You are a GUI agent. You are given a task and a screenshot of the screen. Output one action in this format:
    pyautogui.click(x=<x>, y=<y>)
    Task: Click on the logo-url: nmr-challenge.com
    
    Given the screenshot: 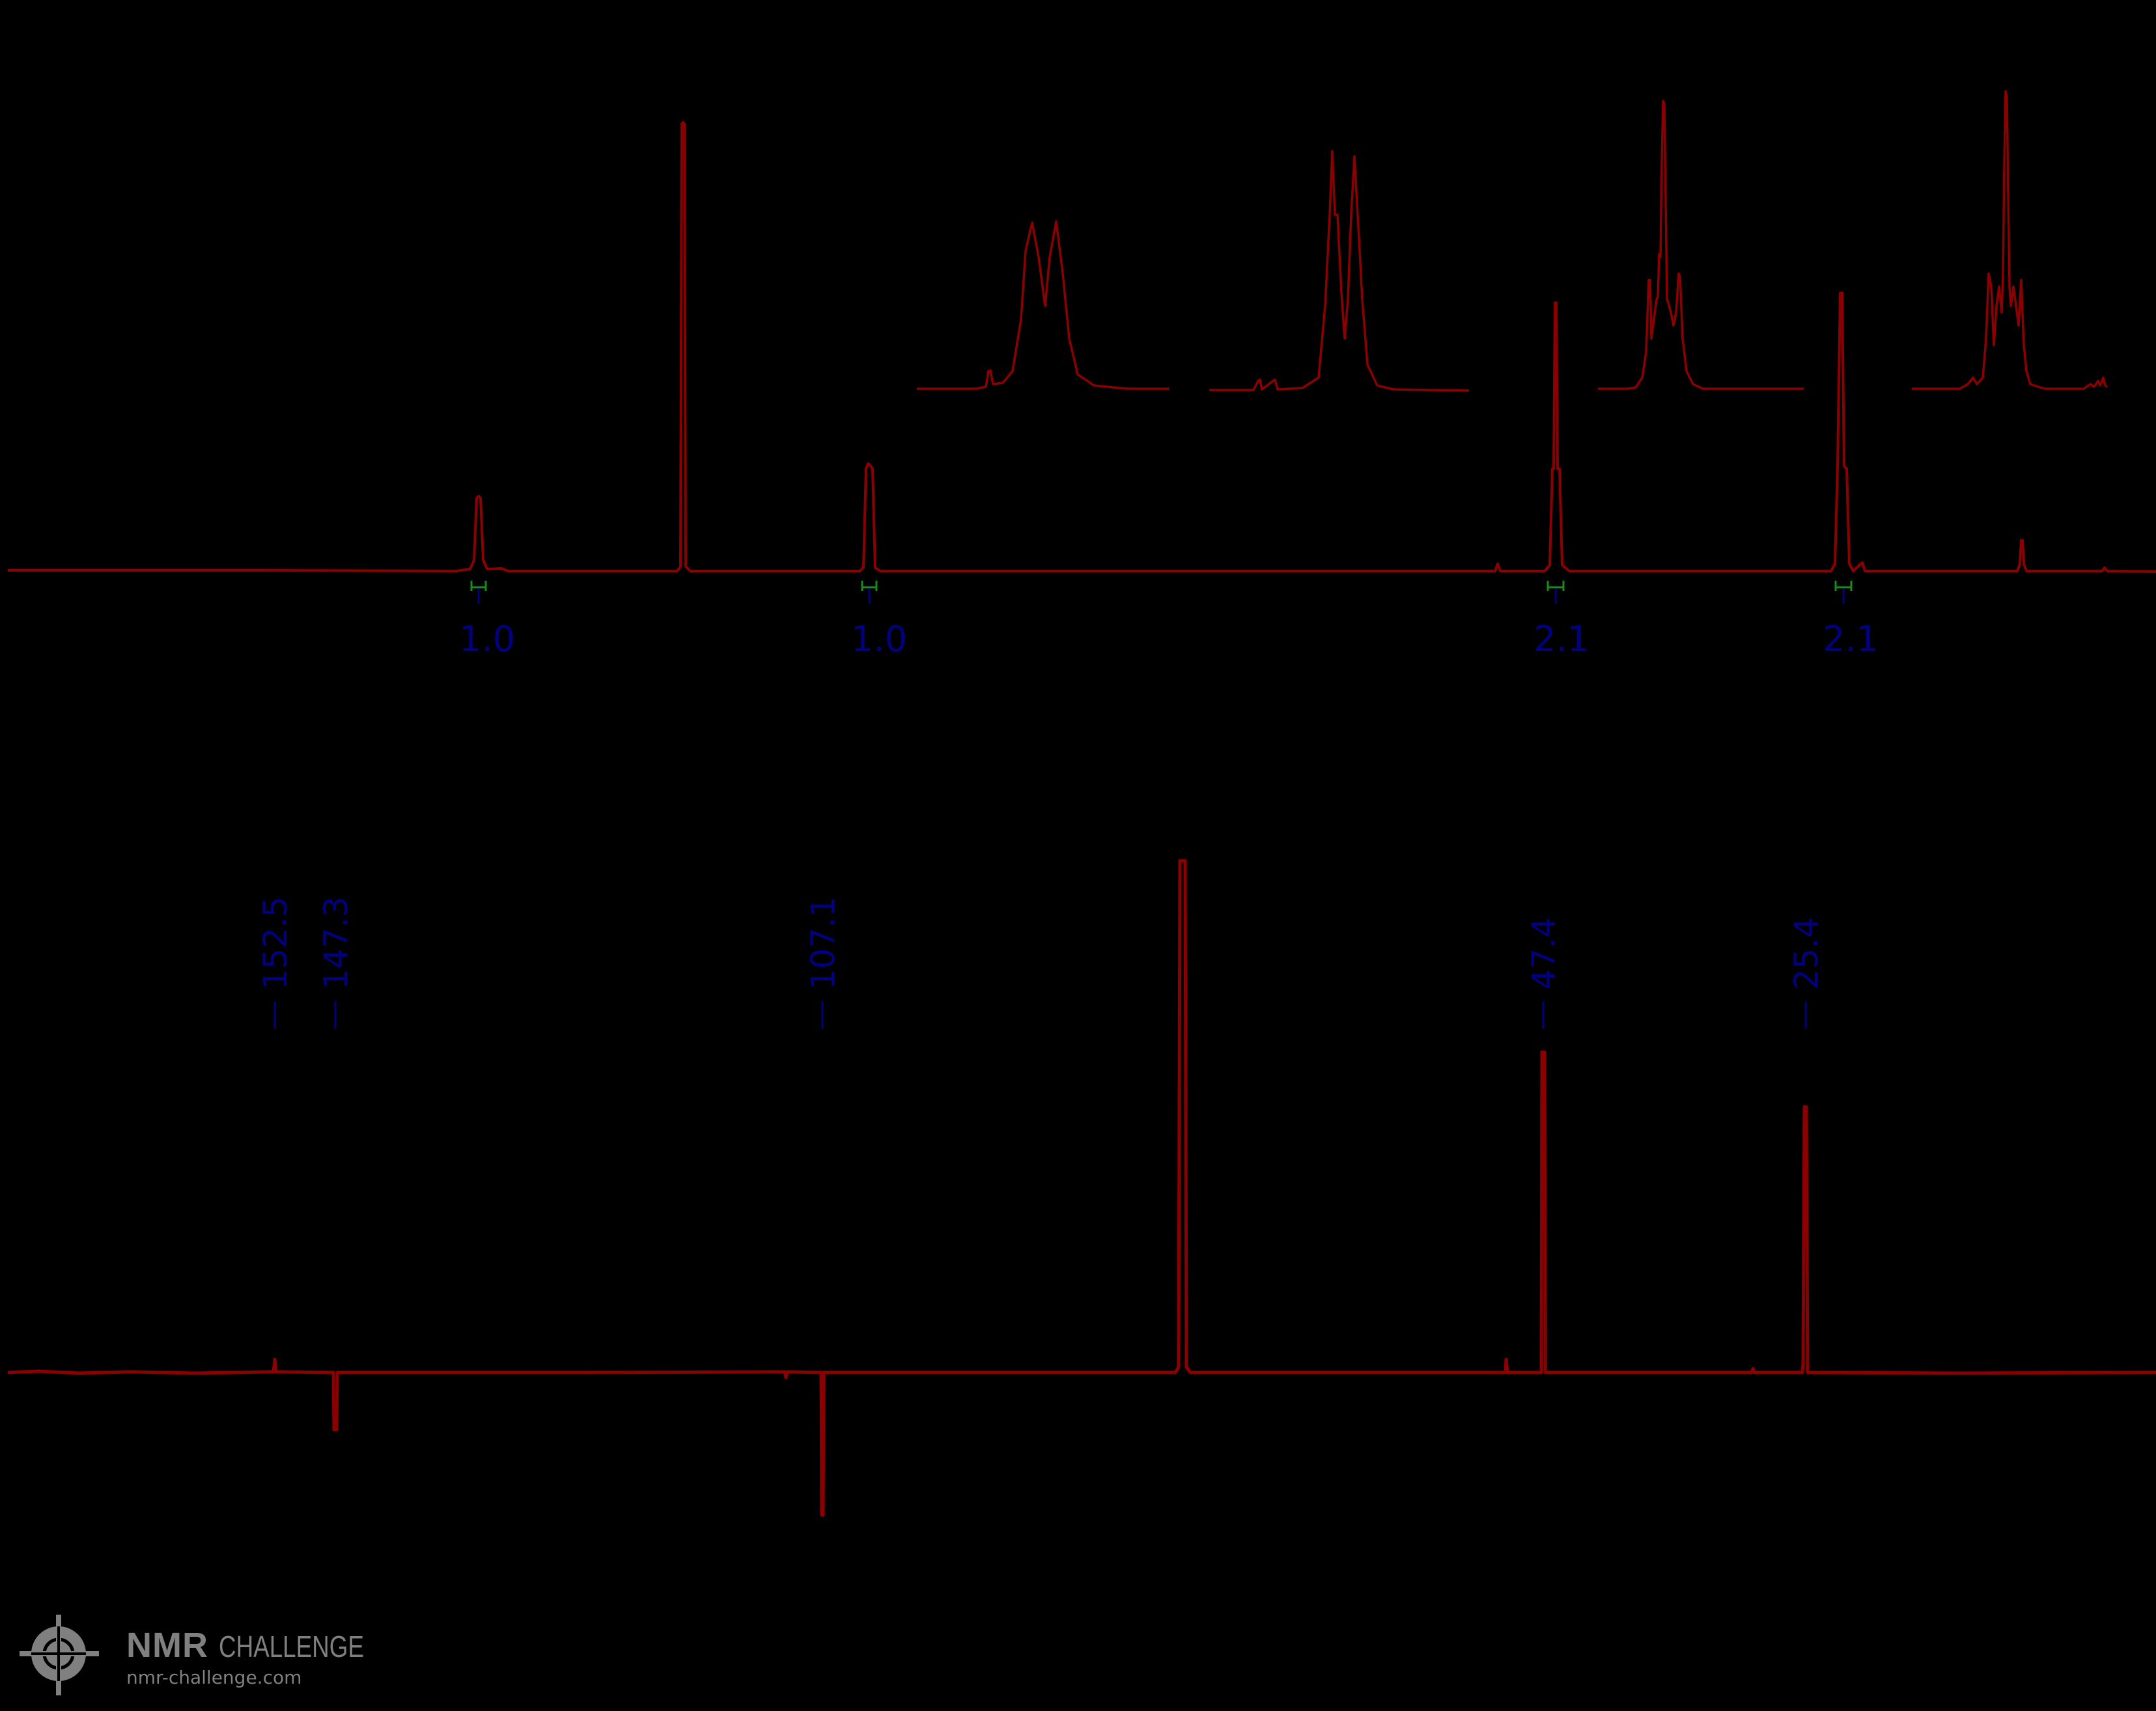 What is the action you would take?
    pyautogui.click(x=214, y=1677)
    